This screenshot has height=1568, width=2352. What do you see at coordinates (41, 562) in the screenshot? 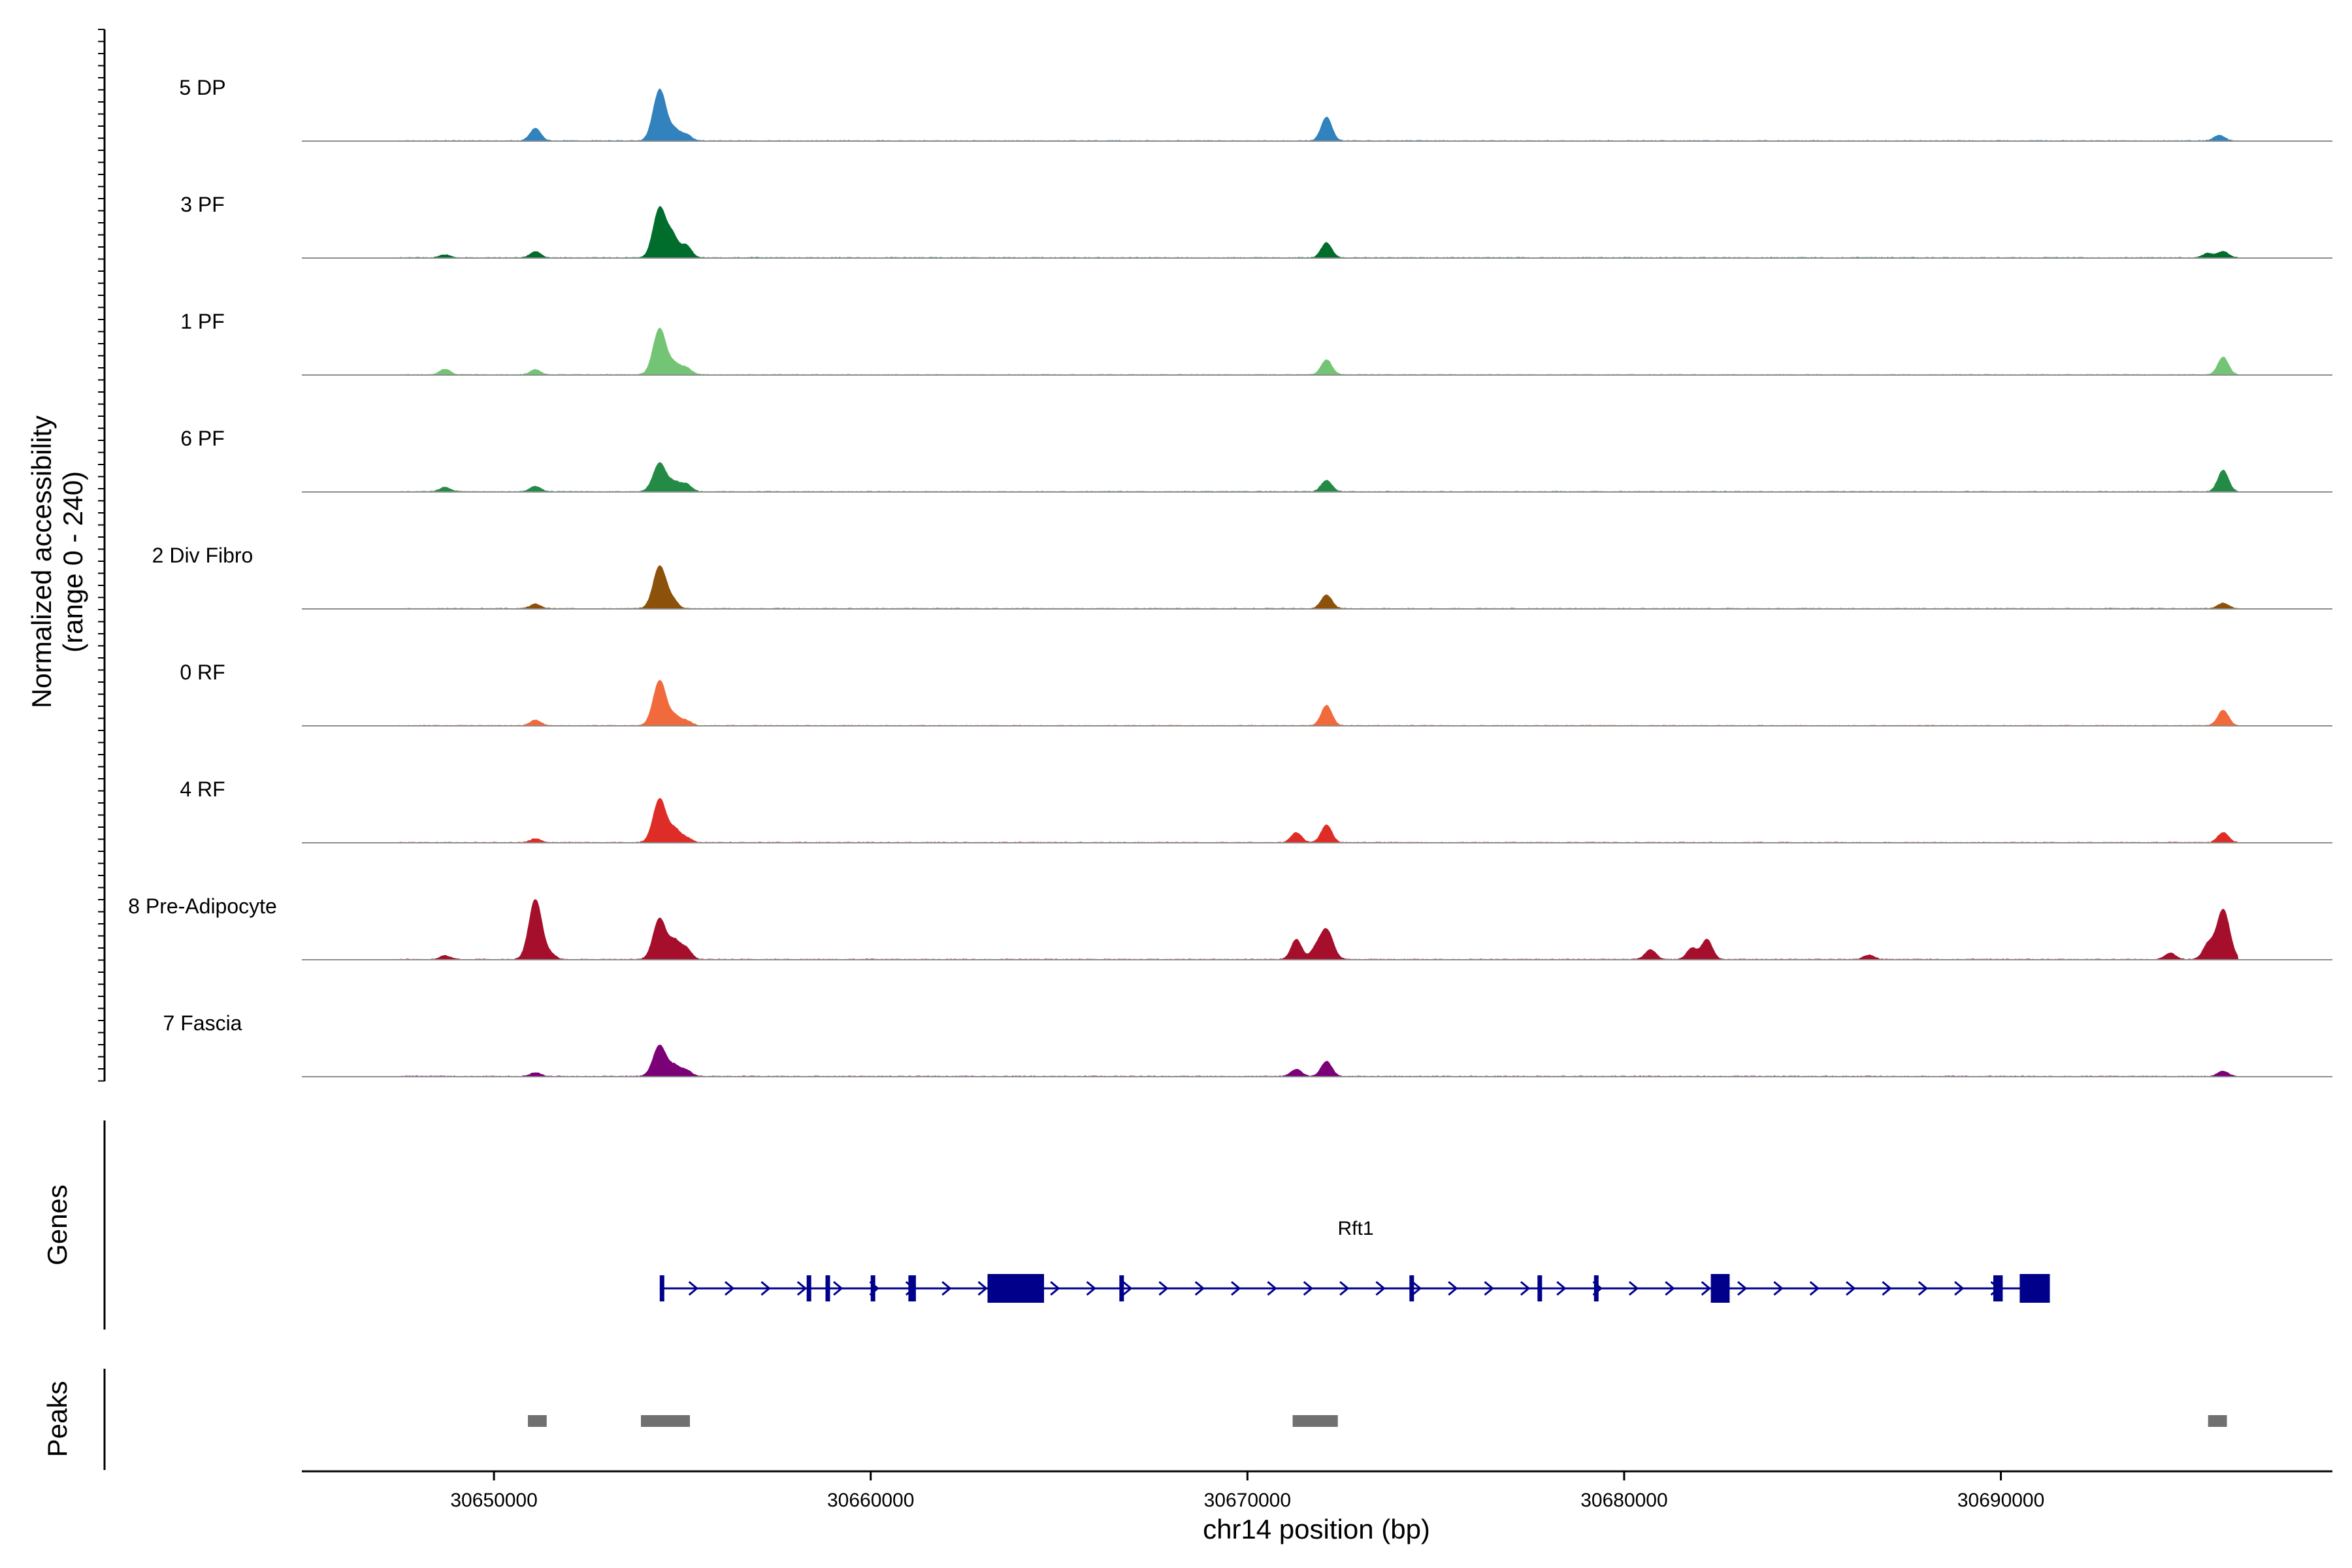
I see `y-axis-title: Normalized accessibility` at bounding box center [41, 562].